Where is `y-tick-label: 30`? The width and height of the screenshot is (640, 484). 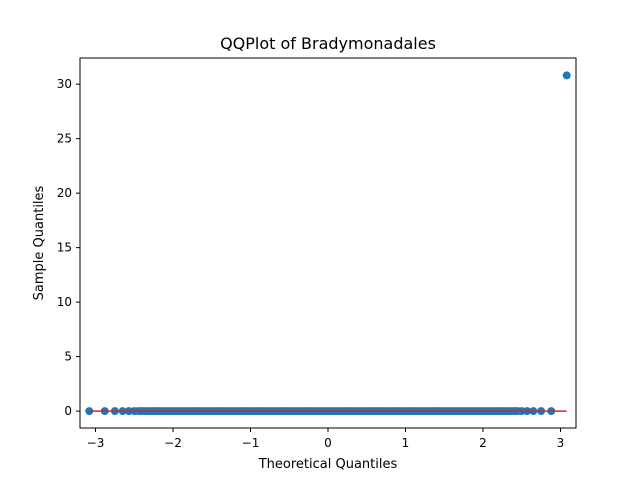 y-tick-label: 30 is located at coordinates (64, 84).